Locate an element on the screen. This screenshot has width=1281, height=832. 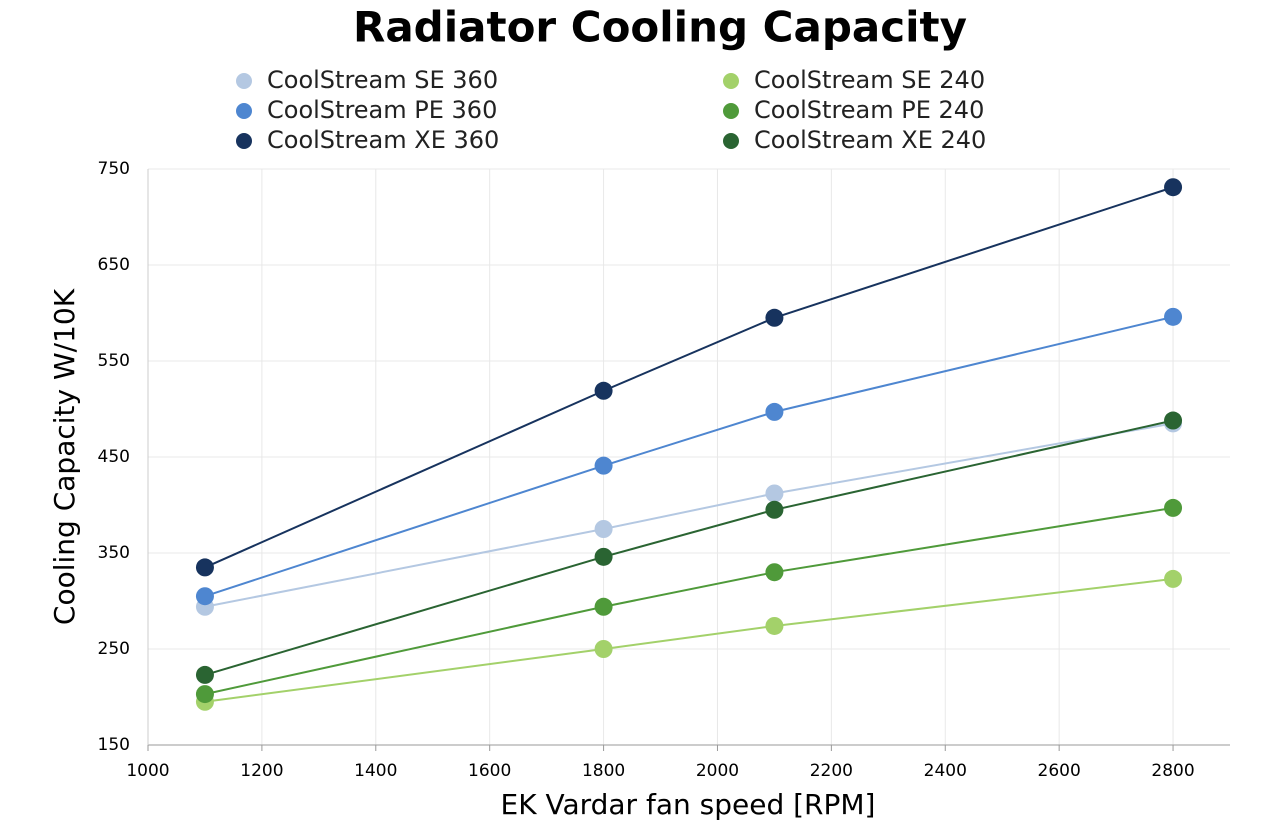
y-axis-label: Cooling Capacity W/10K is located at coordinates (64, 456).